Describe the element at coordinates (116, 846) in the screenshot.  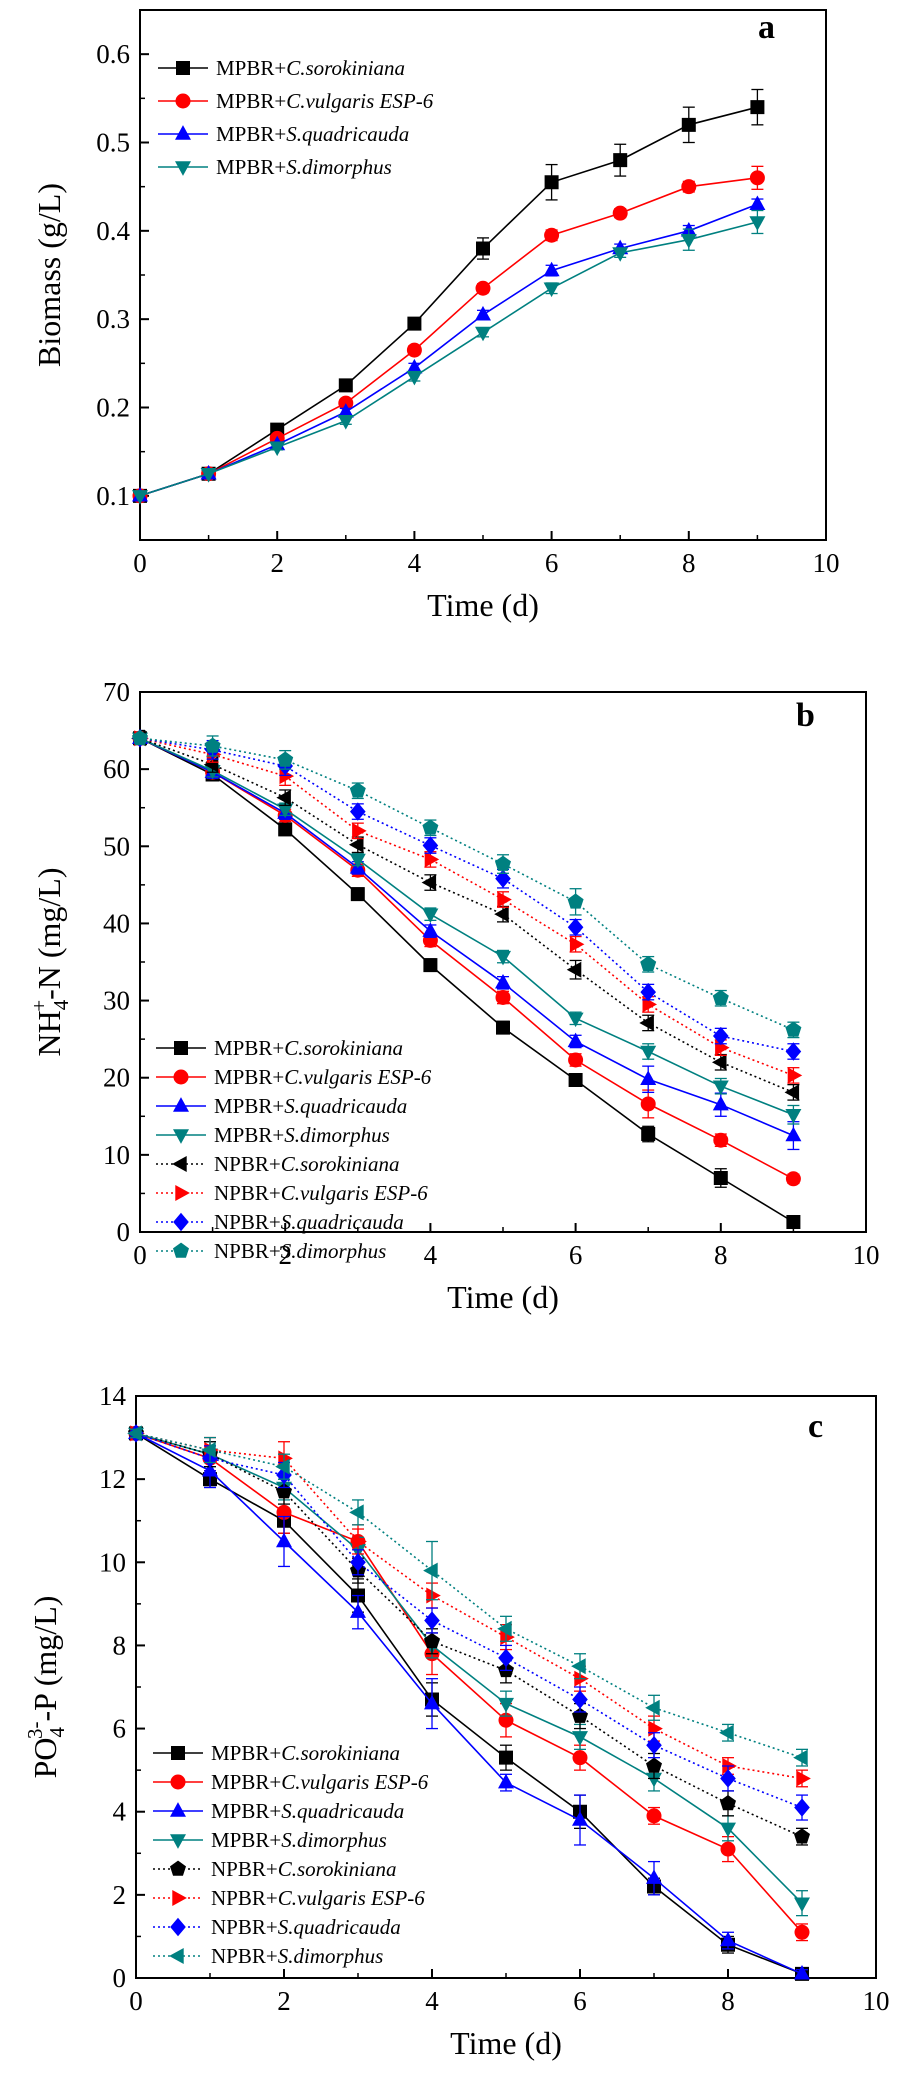
I see `y-tick-label: 50` at that location.